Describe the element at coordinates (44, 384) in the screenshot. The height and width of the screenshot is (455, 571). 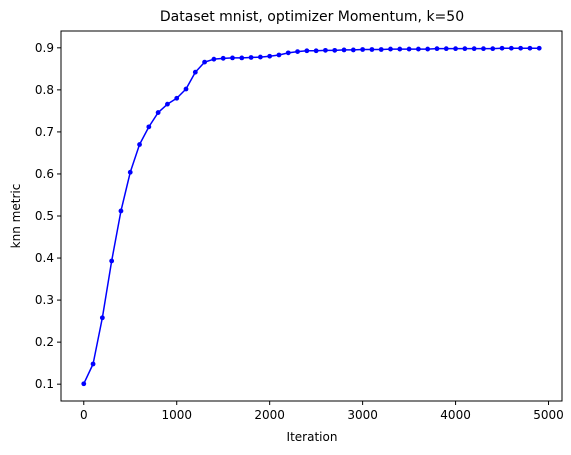
I see `y-tick-label: 0.1` at that location.